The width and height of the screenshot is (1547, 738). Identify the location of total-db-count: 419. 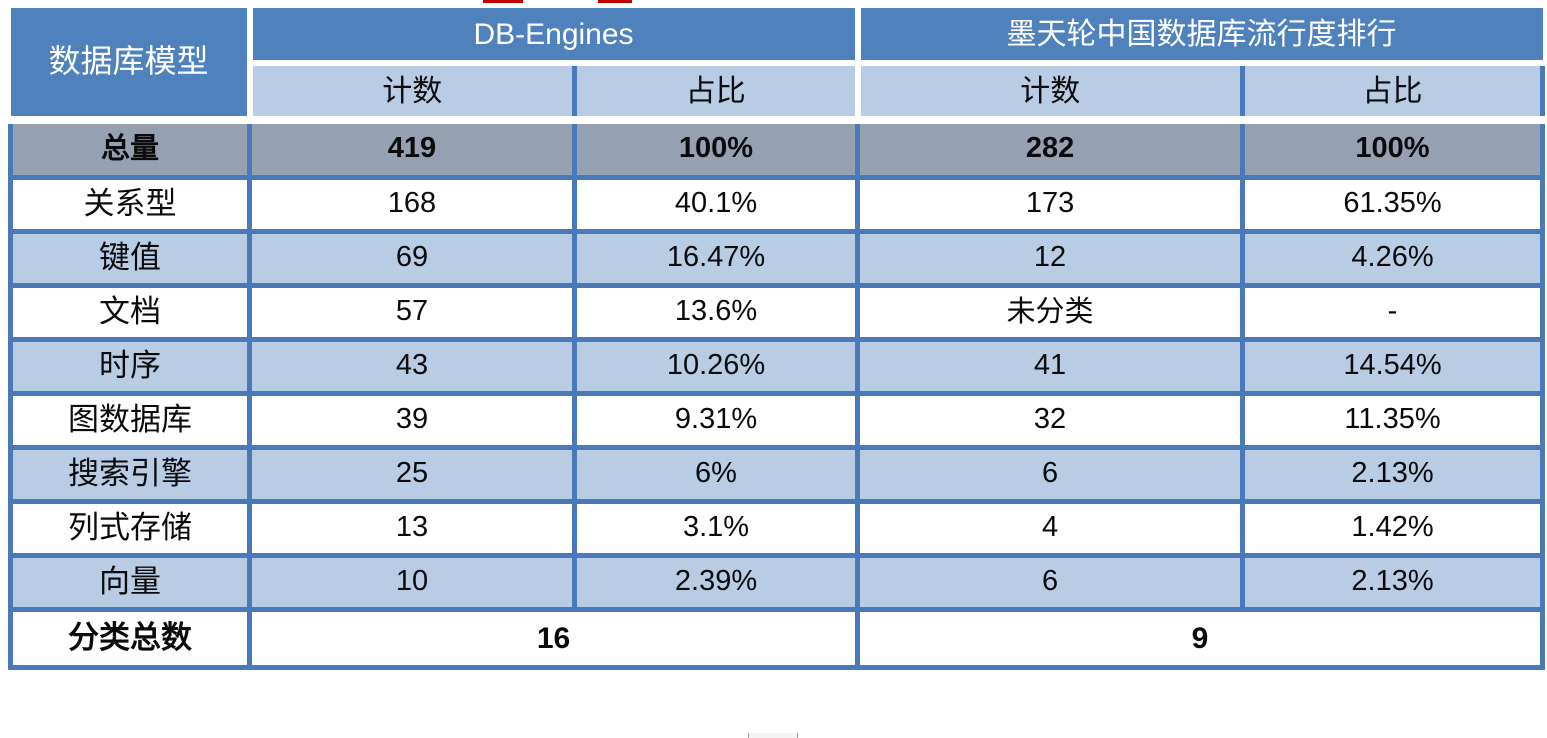
(412, 148).